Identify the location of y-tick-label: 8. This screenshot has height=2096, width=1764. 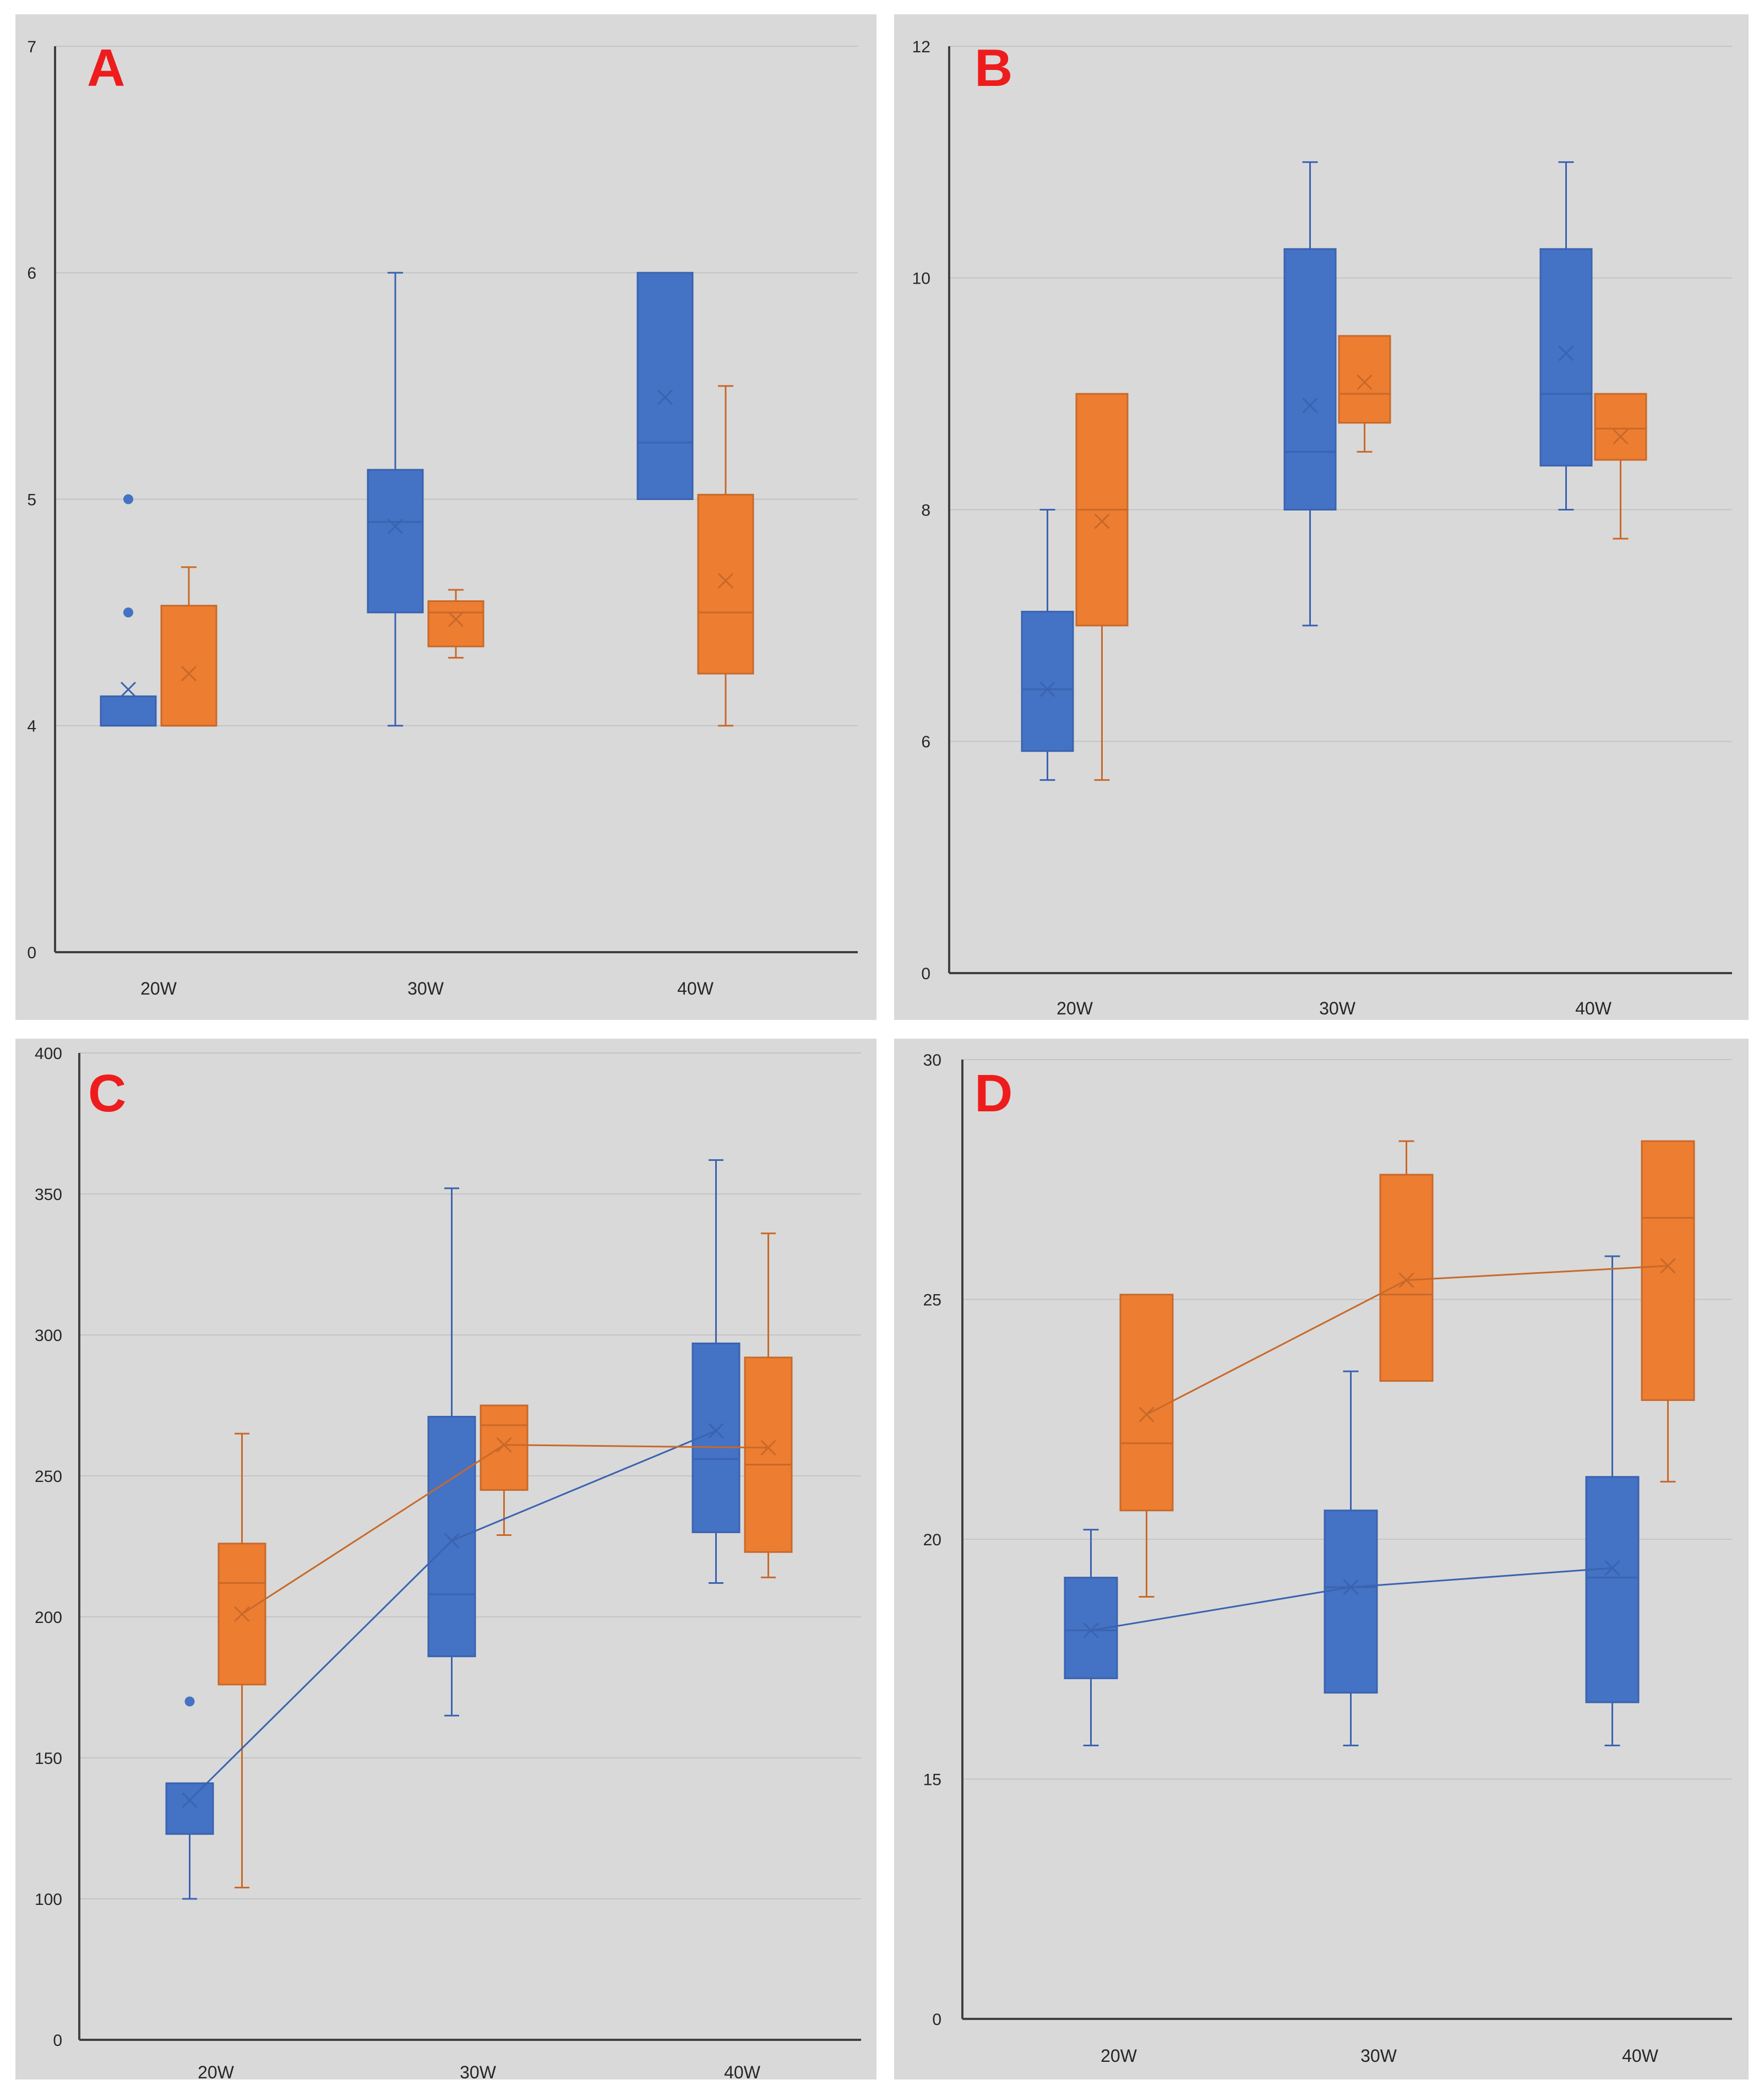
(926, 510).